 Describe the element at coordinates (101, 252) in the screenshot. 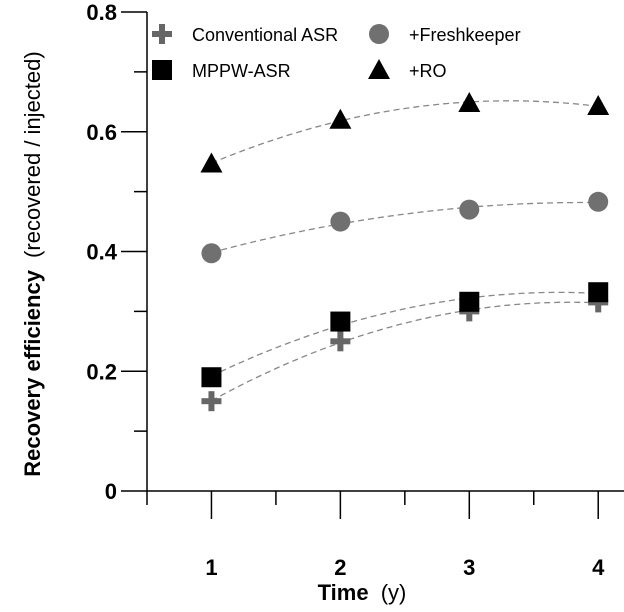

I see `y-tick-label: 0.4` at that location.